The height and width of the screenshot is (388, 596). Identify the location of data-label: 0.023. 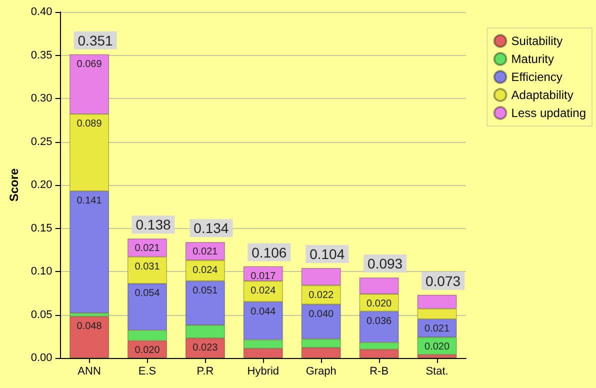
(205, 348).